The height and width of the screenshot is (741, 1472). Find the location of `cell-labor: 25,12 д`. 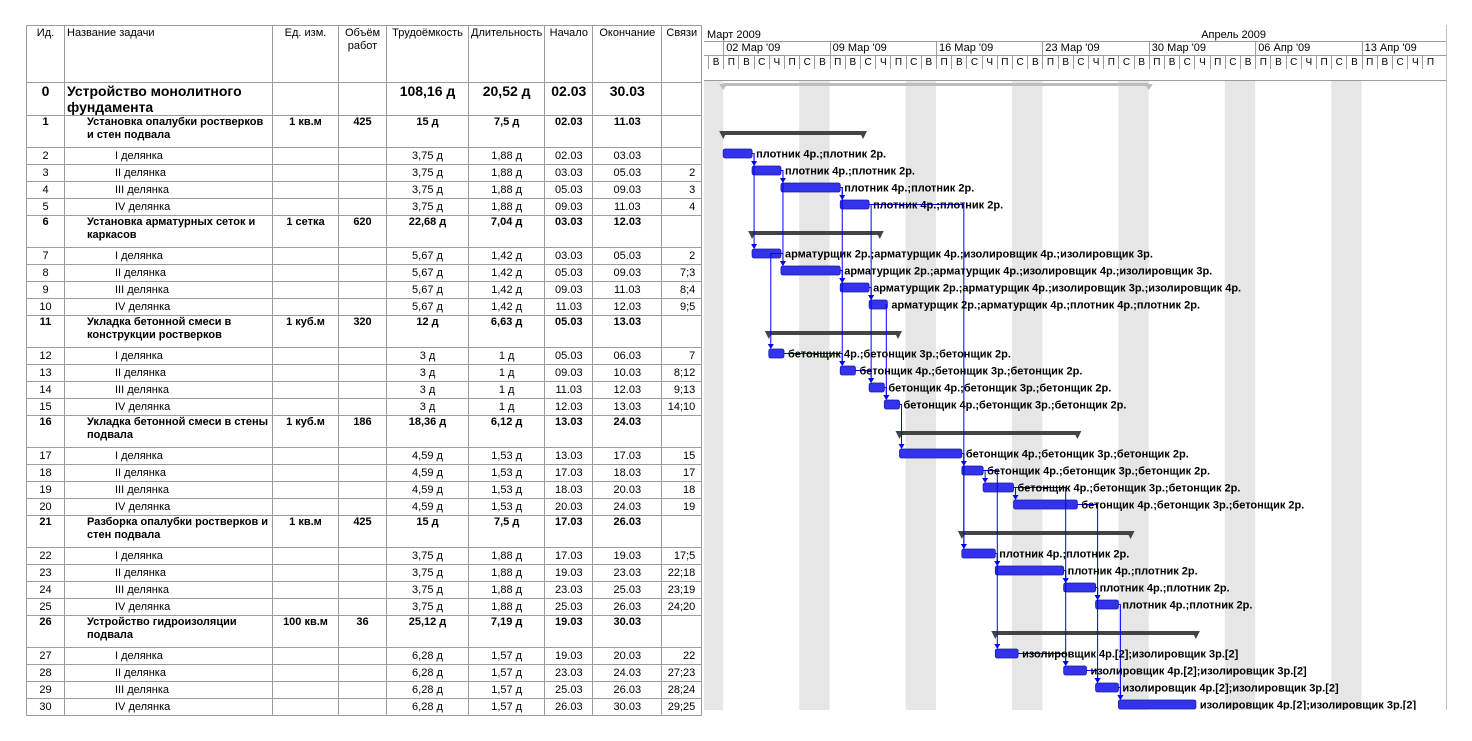

cell-labor: 25,12 д is located at coordinates (427, 631).